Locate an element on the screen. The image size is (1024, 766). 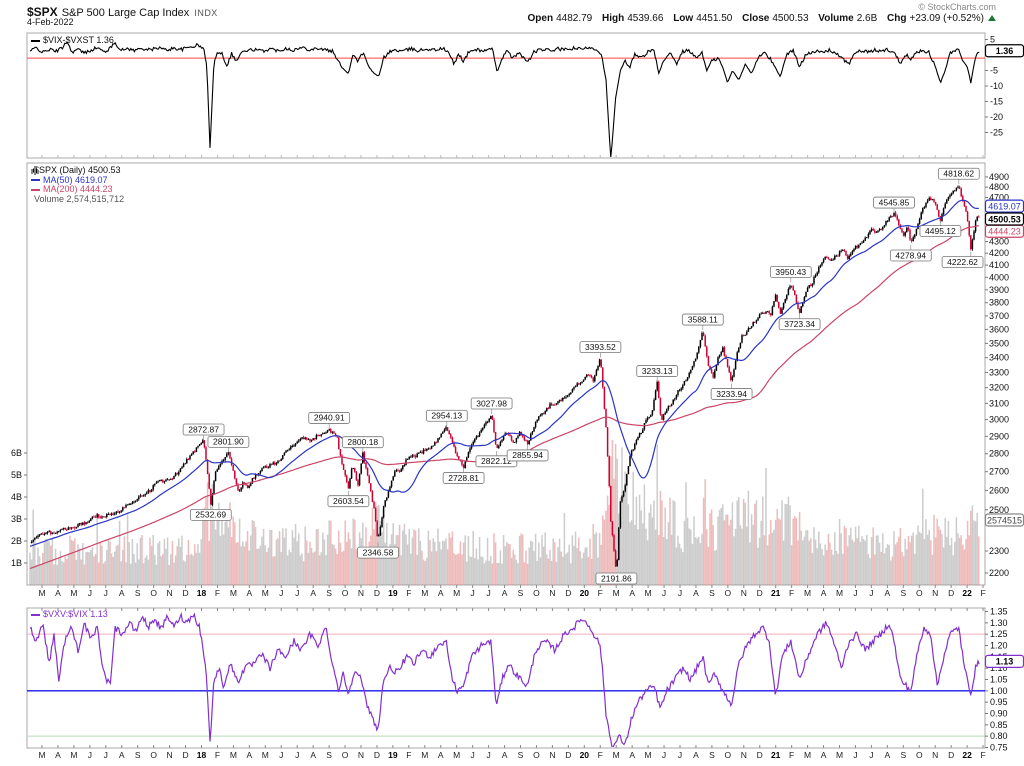
svg-text: 4818.62 is located at coordinates (958, 174).